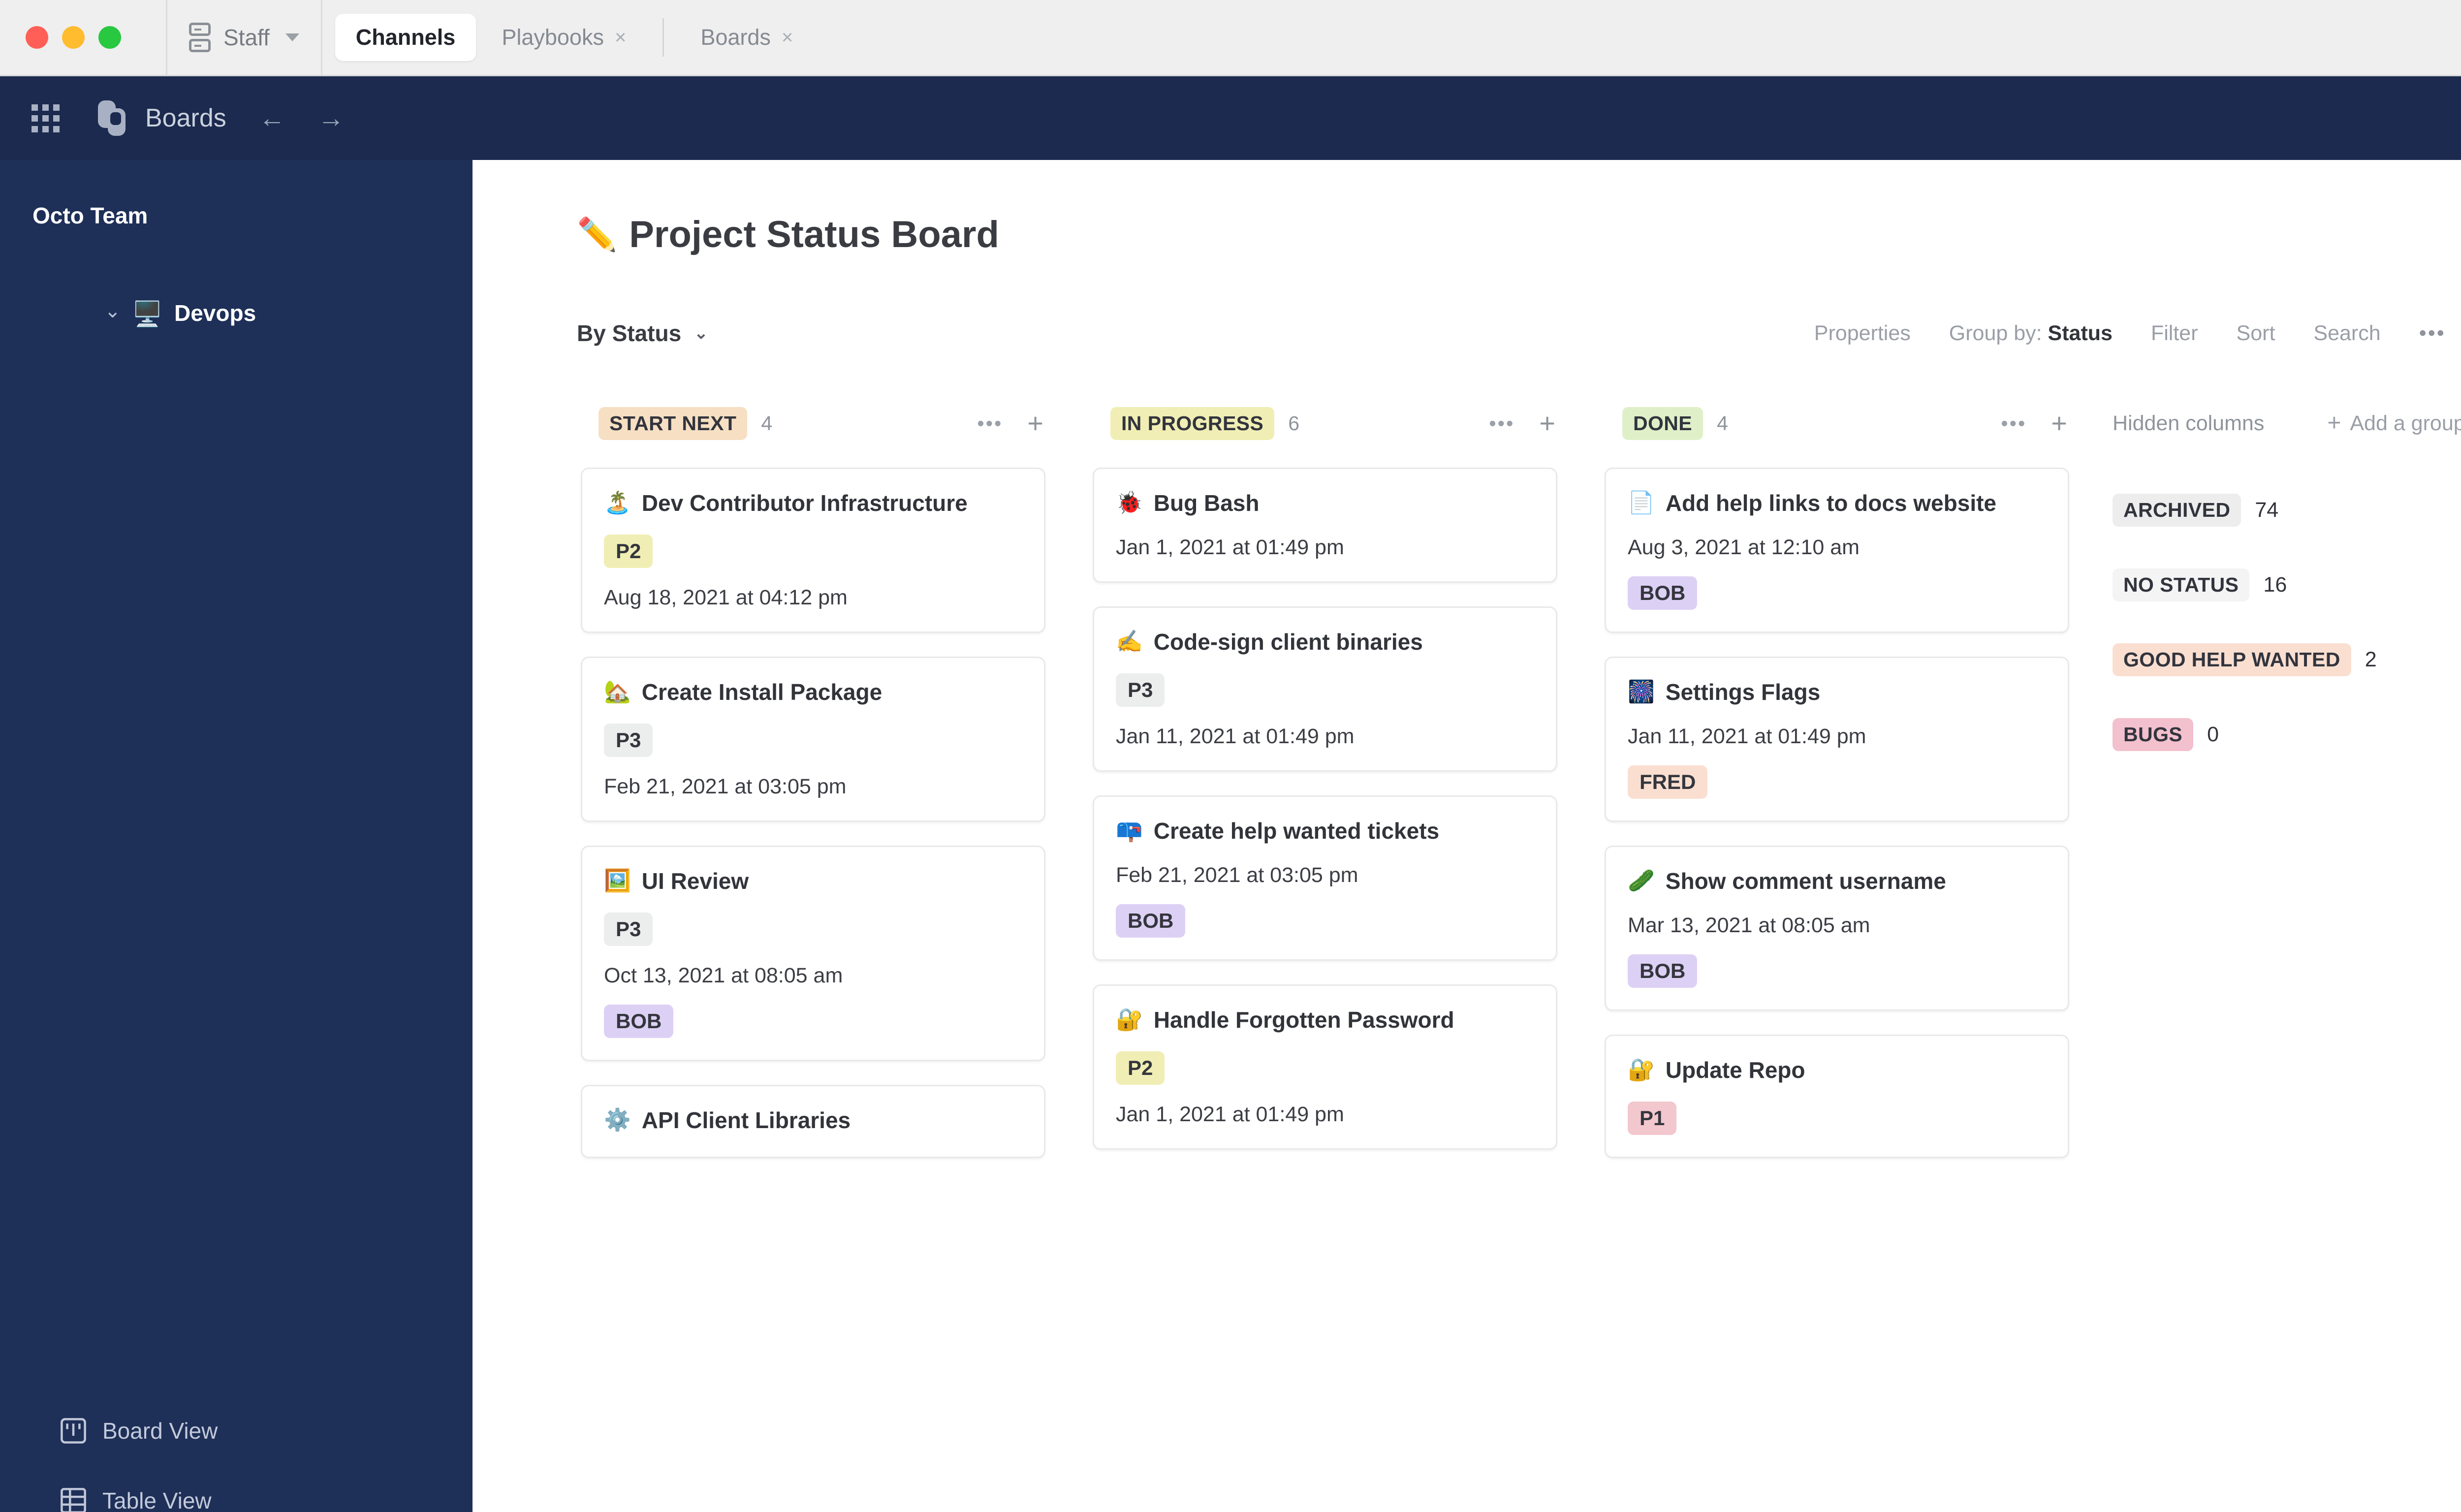 The height and width of the screenshot is (1512, 2461). What do you see at coordinates (236, 848) in the screenshot?
I see `sidebar-item-devops: ⌄ 🖥️ Devops` at bounding box center [236, 848].